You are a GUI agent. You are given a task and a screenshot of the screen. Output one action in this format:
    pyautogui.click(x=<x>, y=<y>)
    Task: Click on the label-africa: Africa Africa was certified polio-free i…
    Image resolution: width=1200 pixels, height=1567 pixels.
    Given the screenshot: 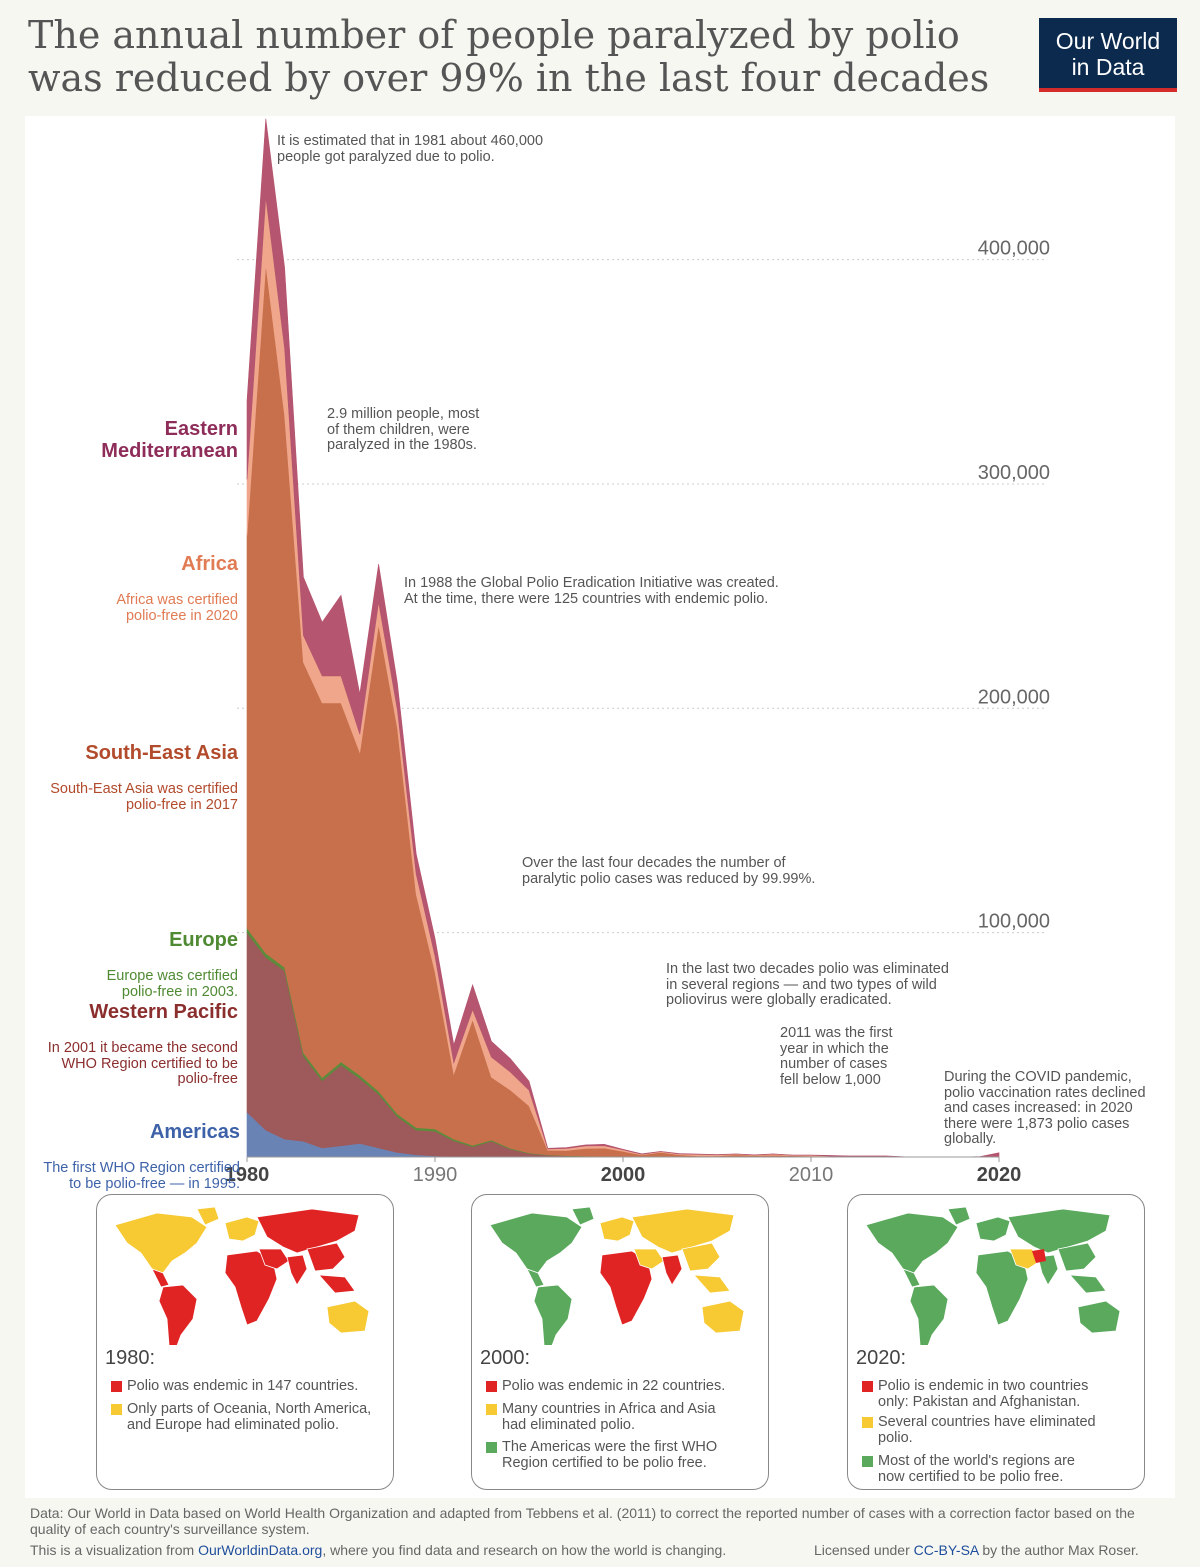 What is the action you would take?
    pyautogui.click(x=177, y=588)
    